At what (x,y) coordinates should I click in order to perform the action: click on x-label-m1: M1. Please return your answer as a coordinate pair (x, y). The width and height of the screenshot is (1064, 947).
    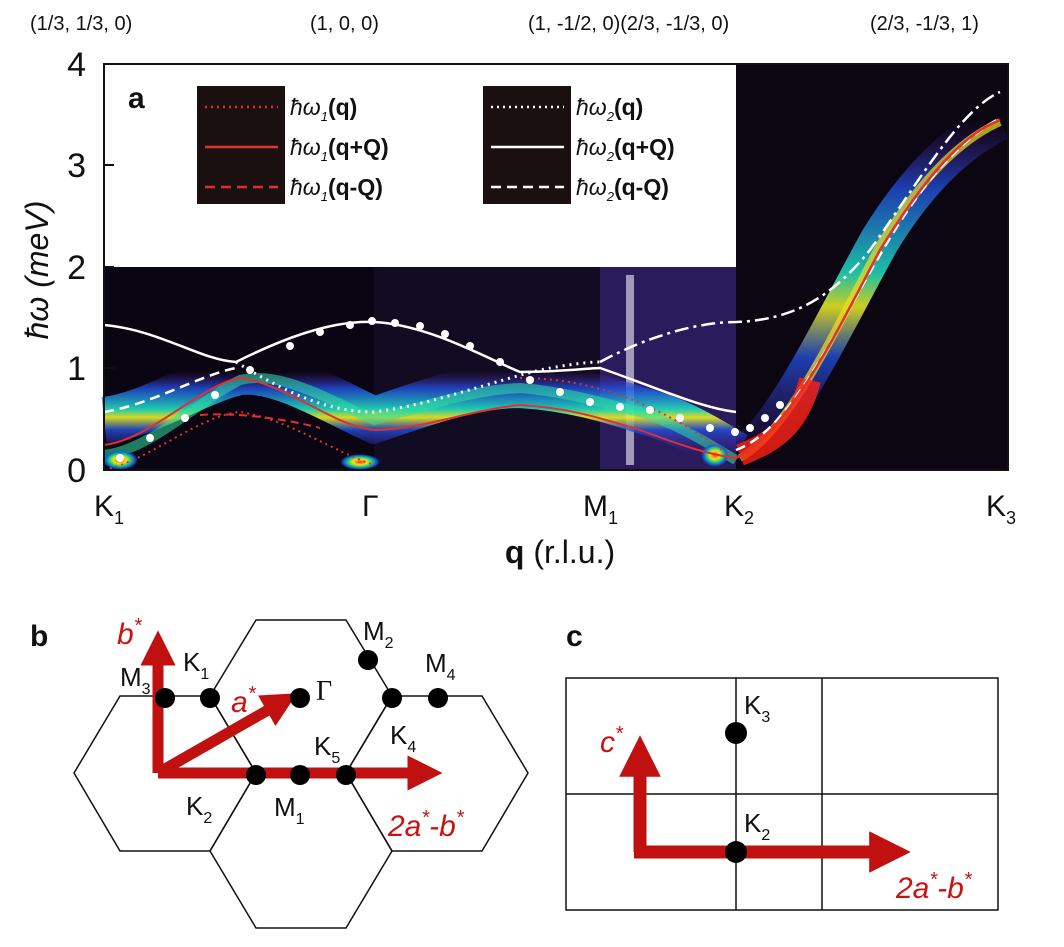
    Looking at the image, I should click on (600, 509).